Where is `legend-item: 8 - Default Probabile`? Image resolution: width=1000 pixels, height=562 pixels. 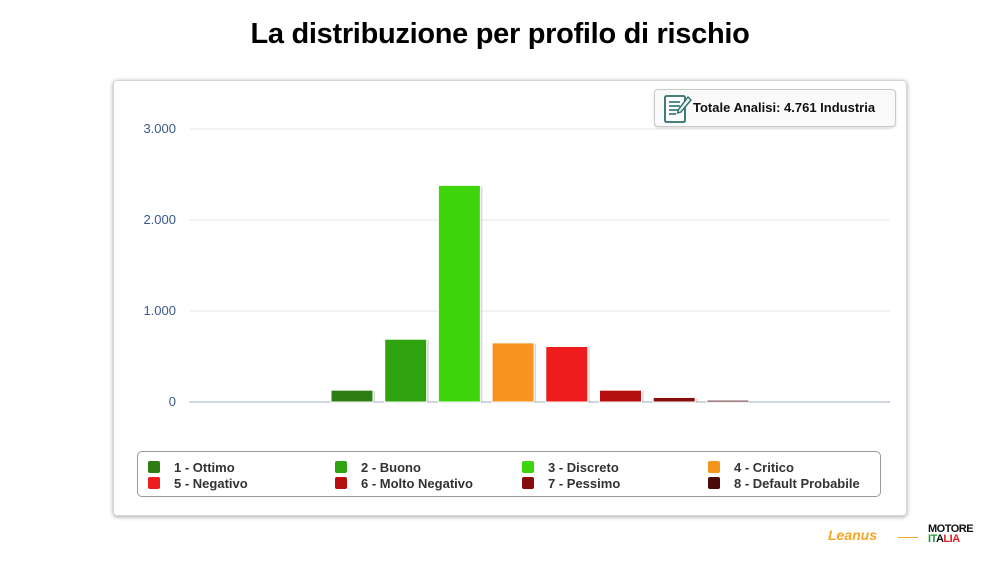
legend-item: 8 - Default Probabile is located at coordinates (784, 483).